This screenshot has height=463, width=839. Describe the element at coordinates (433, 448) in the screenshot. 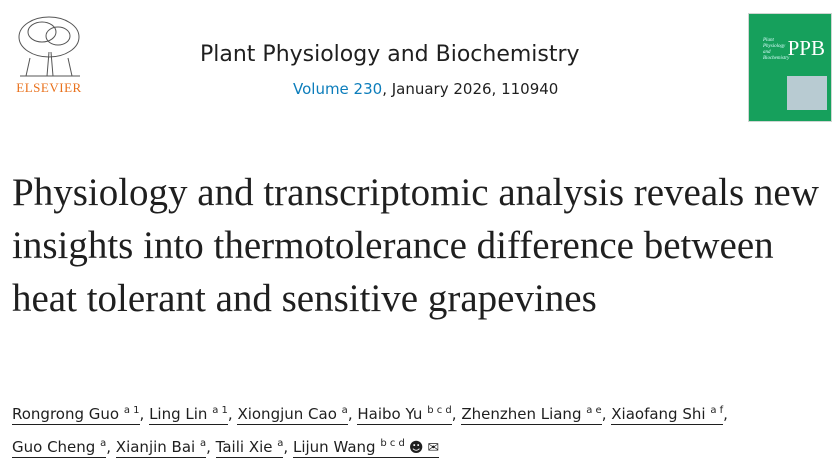

I see `envelope-icon: ✉` at that location.